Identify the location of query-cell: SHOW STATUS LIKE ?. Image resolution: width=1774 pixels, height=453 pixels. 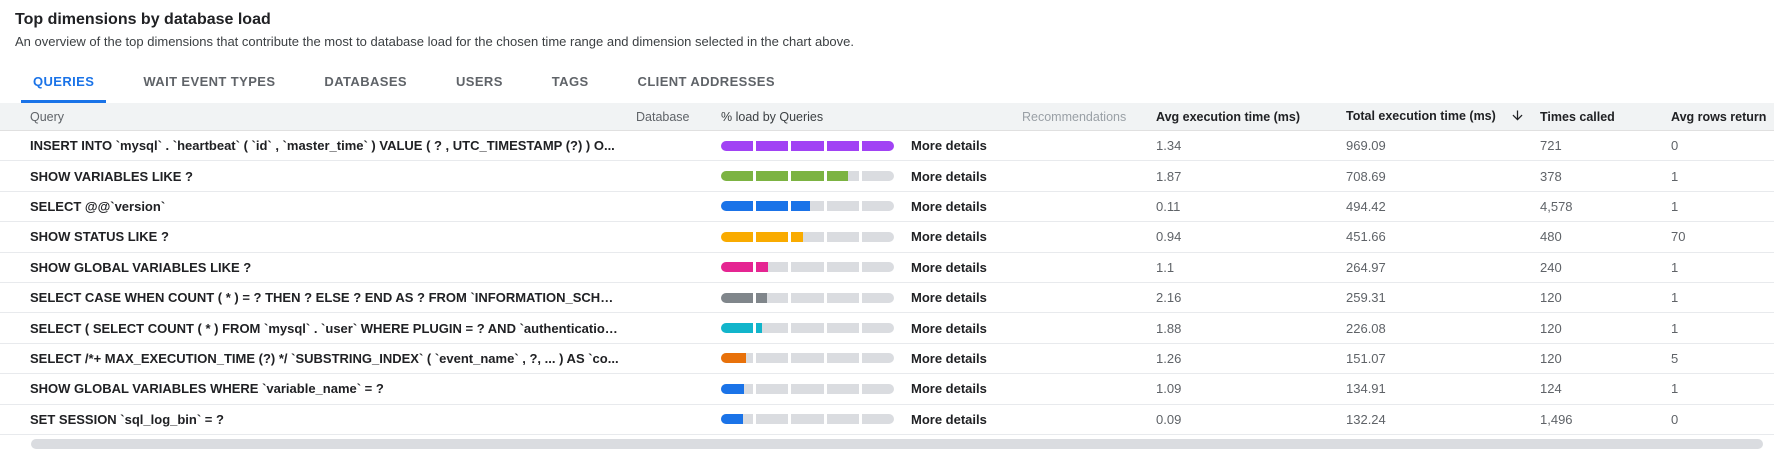
(99, 237).